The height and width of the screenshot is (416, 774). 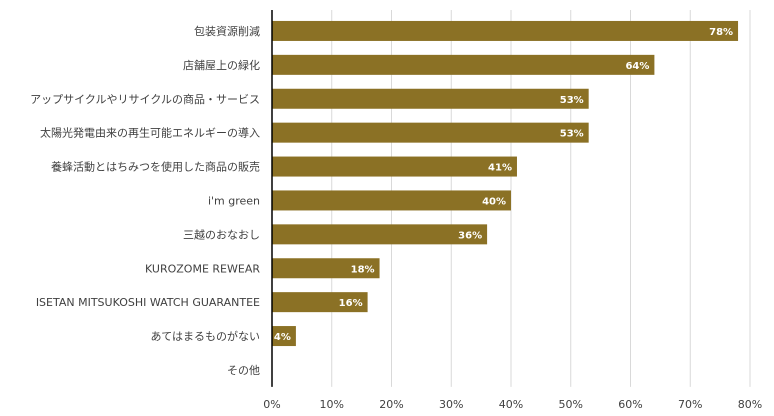 What do you see at coordinates (202, 268) in the screenshot?
I see `category-label: KUROZOME REWEAR` at bounding box center [202, 268].